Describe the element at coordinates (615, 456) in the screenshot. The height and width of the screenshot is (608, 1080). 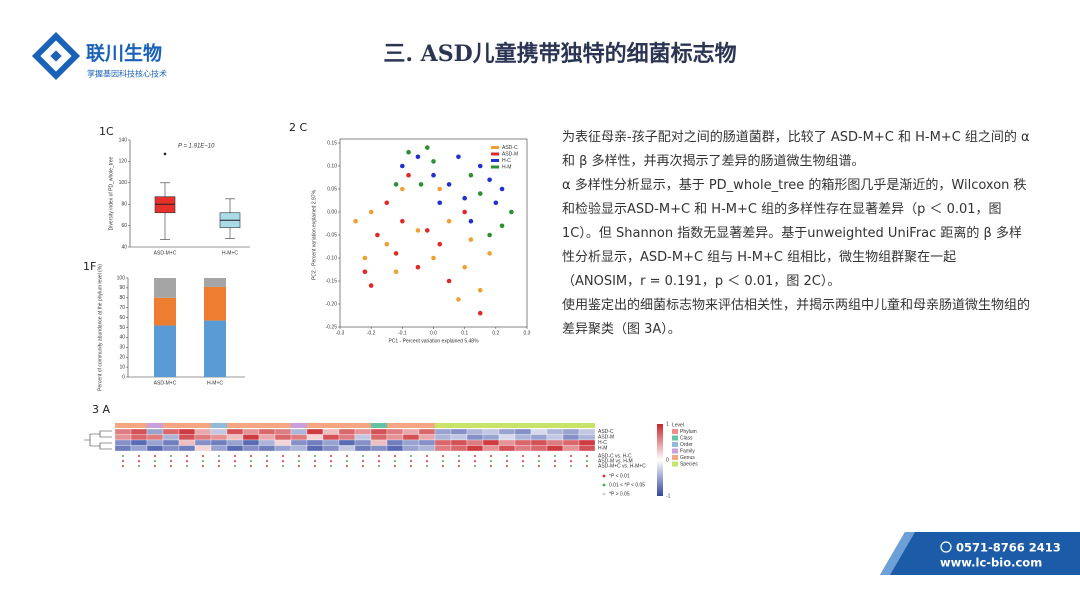
I see `comparison-label: ASD-C vs. H-C` at that location.